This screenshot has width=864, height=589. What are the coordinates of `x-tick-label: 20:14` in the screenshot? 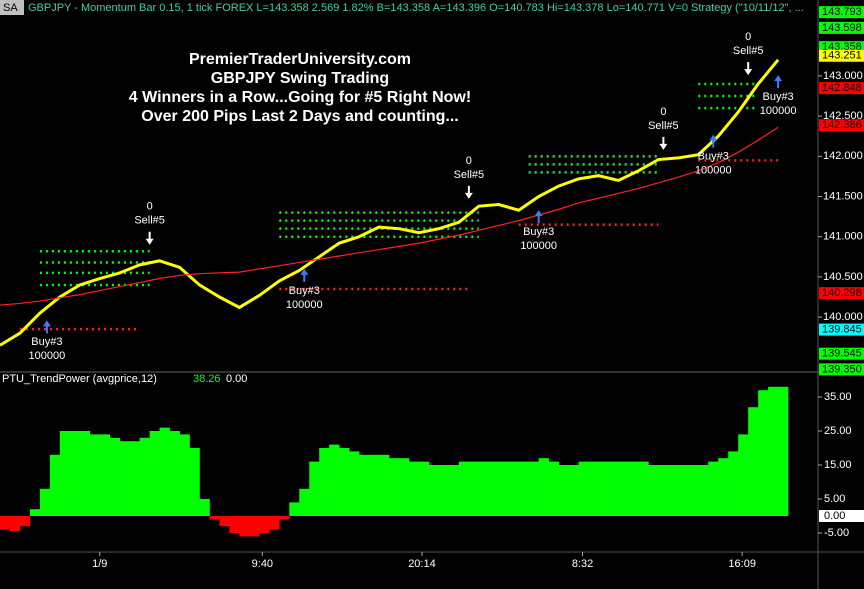 It's located at (422, 564).